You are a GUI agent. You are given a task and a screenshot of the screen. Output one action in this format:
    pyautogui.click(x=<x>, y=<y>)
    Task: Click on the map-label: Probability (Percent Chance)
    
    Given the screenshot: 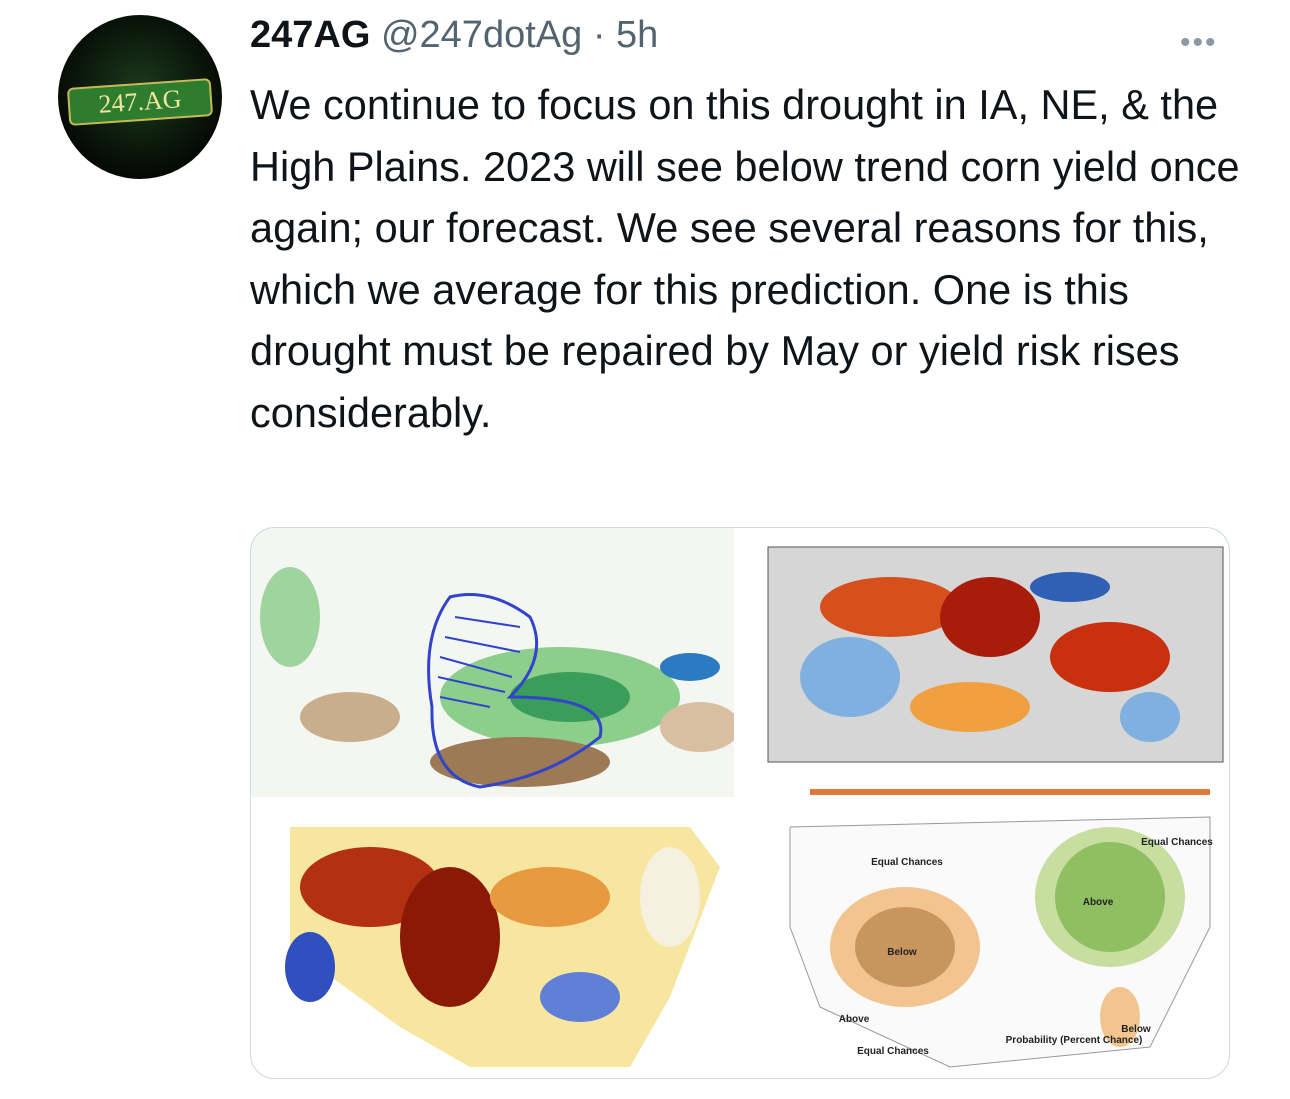 What is the action you would take?
    pyautogui.click(x=1074, y=1040)
    